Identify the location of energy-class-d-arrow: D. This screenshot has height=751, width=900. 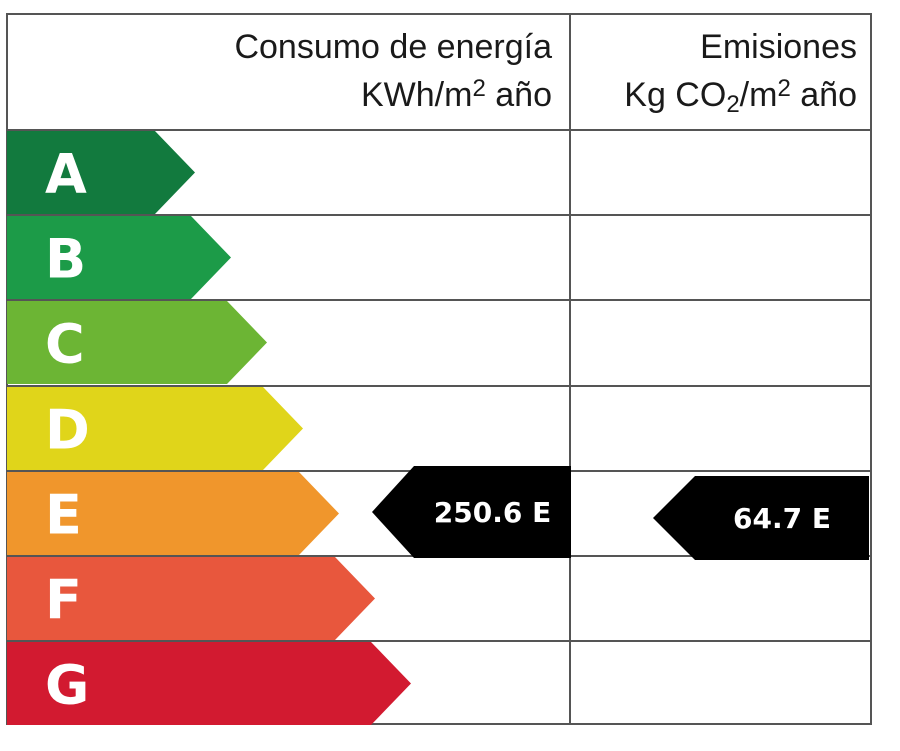
(155, 428).